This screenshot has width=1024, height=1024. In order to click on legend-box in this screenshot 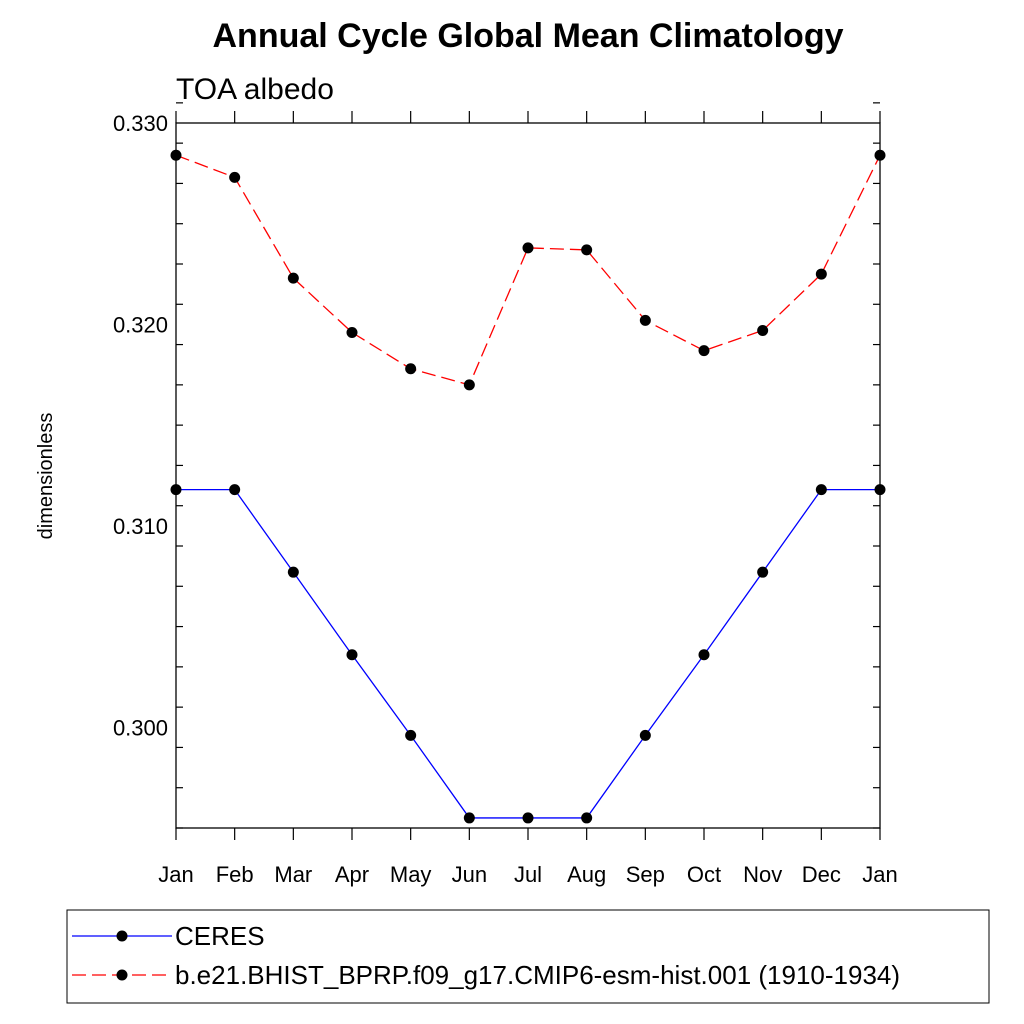, I will do `click(528, 956)`.